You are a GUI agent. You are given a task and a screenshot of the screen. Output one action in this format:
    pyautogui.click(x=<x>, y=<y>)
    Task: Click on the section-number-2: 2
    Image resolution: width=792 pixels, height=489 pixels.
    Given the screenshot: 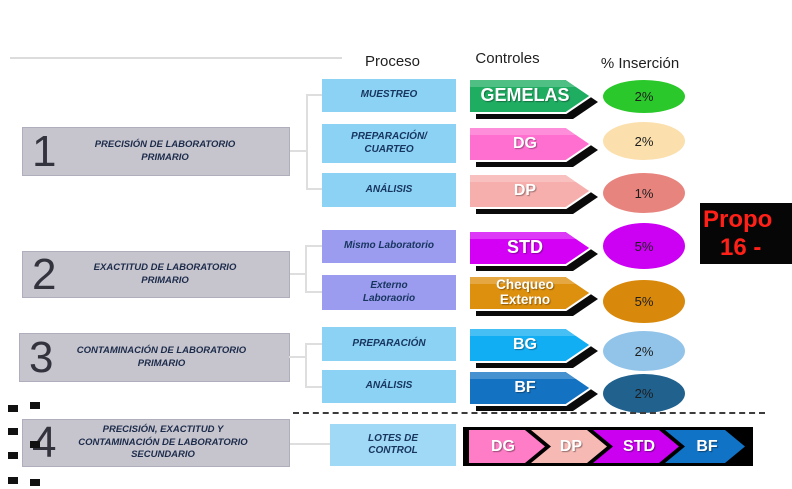 What is the action you would take?
    pyautogui.click(x=44, y=274)
    